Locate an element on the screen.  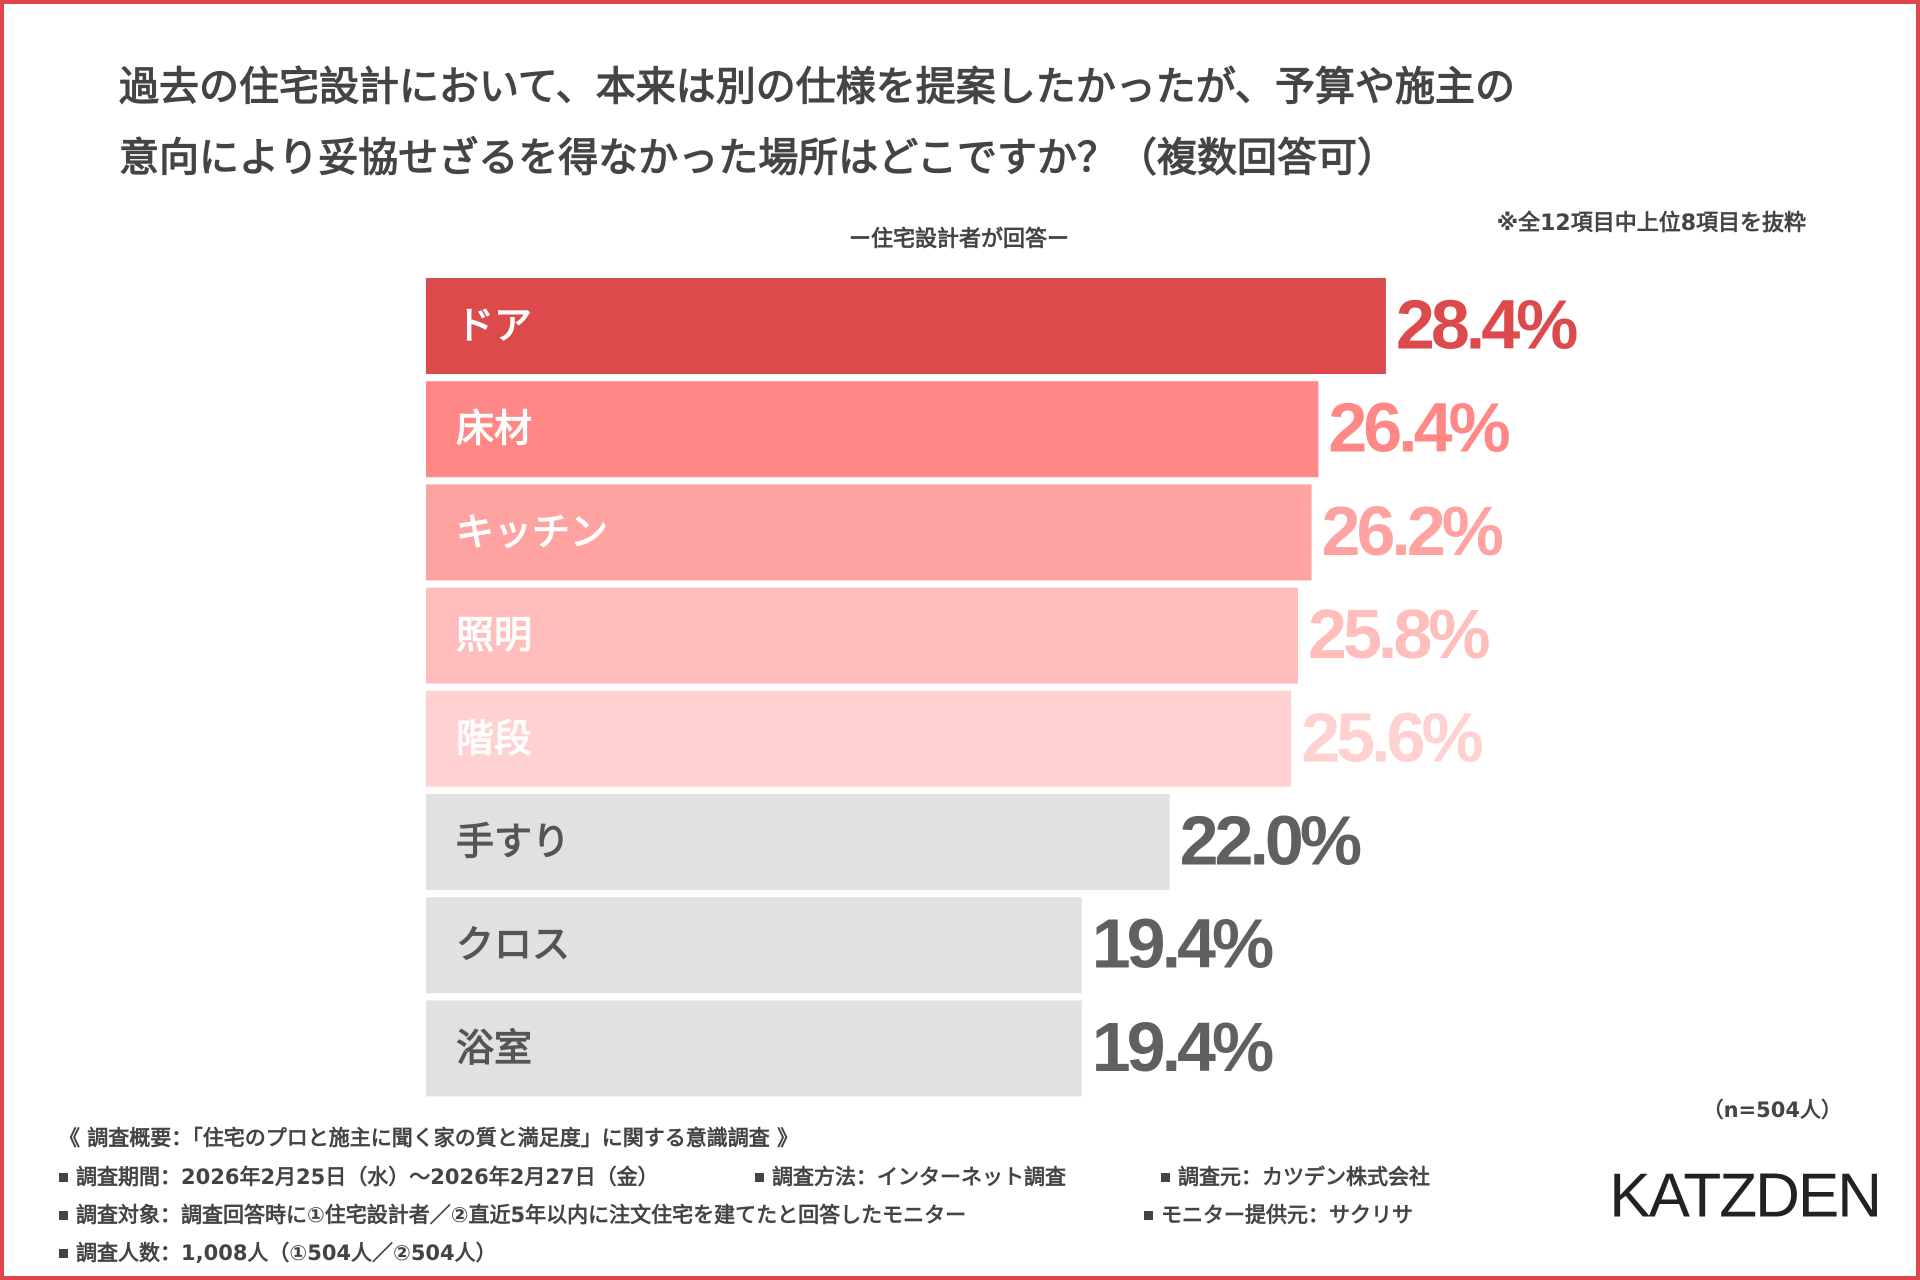
subtitle: ー住宅設計者が回答ー is located at coordinates (959, 239).